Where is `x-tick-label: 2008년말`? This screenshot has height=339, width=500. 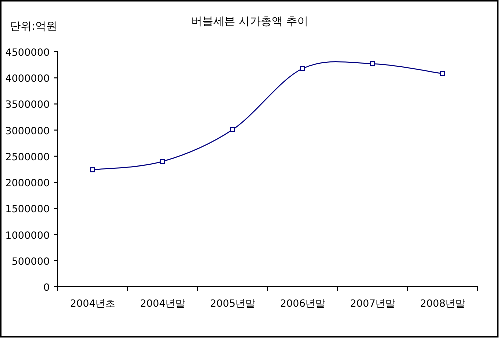 x-tick-label: 2008년말 is located at coordinates (443, 304).